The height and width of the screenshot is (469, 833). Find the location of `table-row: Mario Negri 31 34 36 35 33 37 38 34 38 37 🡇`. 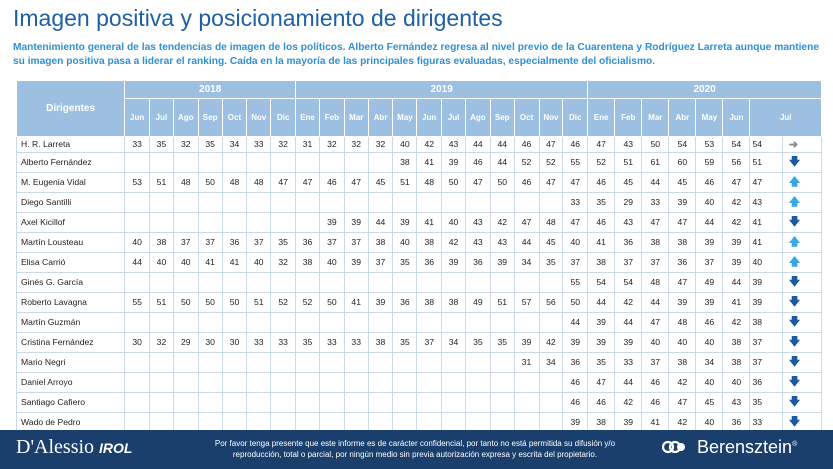

table-row: Mario Negri 31 34 36 35 33 37 38 34 38 37 🡇 is located at coordinates (419, 362).